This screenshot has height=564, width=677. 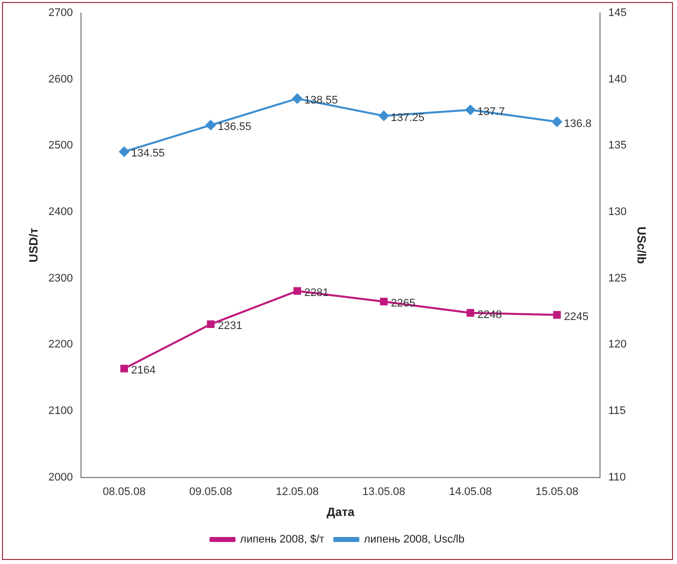 I want to click on legend-label: липень 2008, $/т, so click(x=282, y=540).